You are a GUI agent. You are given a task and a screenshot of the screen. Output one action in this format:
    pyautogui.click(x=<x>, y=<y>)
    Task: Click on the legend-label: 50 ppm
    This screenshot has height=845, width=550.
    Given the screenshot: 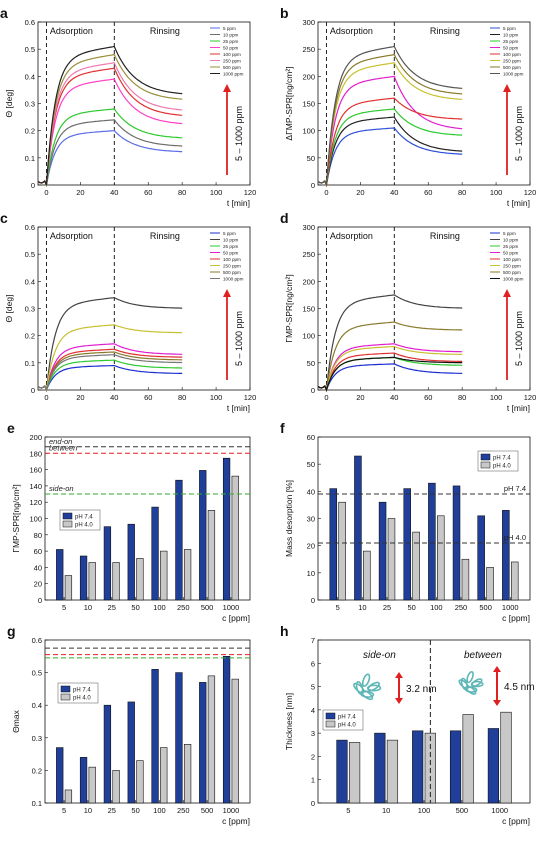 What is the action you would take?
    pyautogui.click(x=510, y=48)
    